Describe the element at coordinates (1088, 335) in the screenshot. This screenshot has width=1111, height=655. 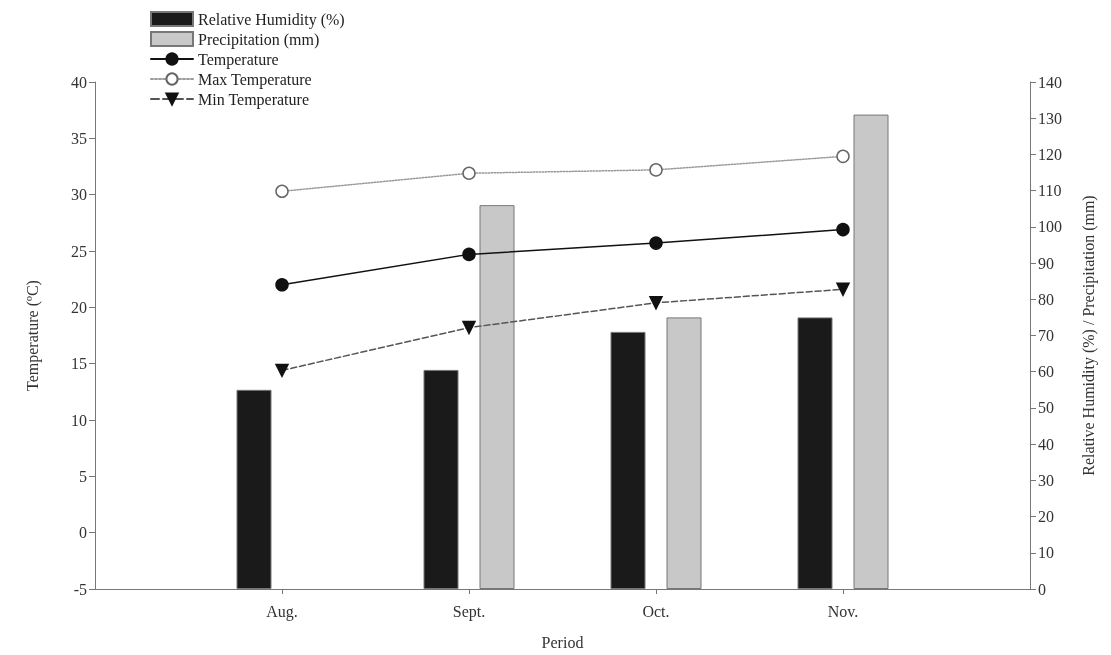
I see `y2-axis-title: Relative Humidity (%) / Precipitation (mm)` at that location.